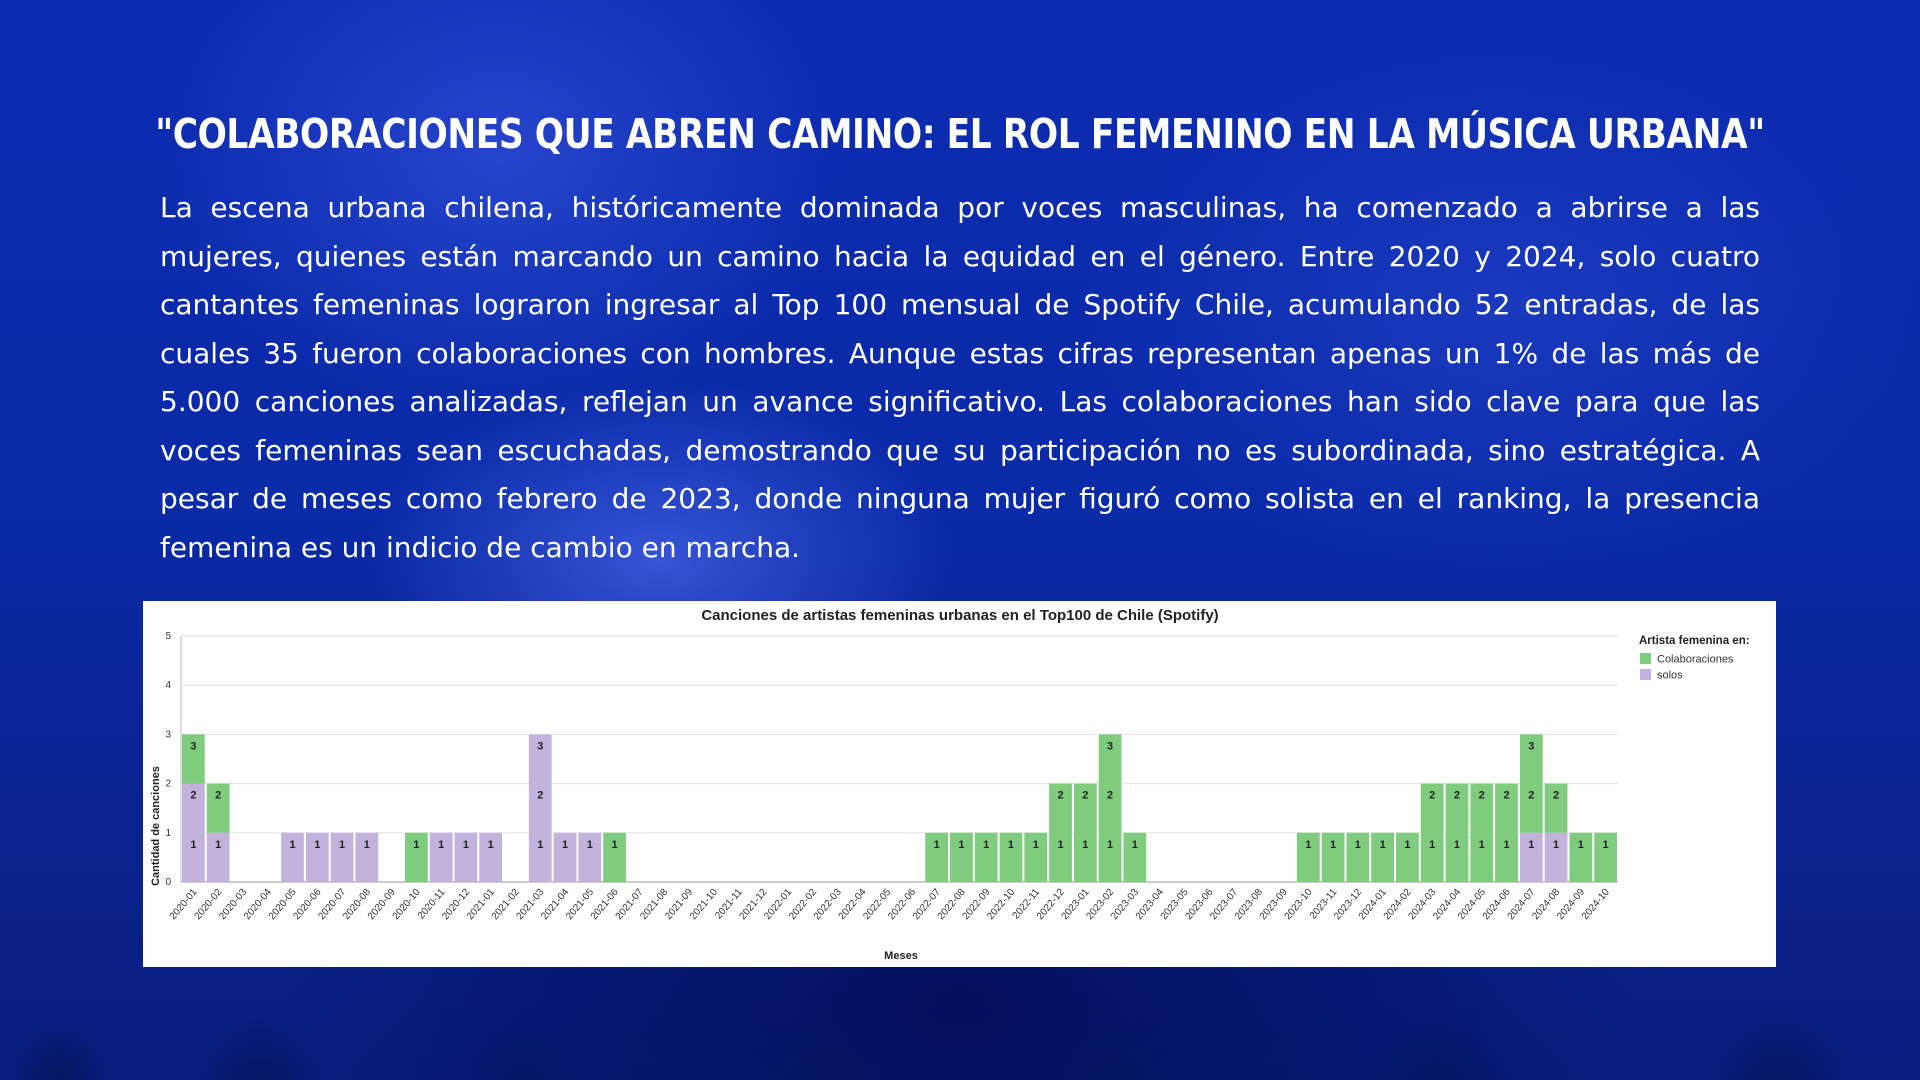  I want to click on x-axis-label: Meses, so click(901, 956).